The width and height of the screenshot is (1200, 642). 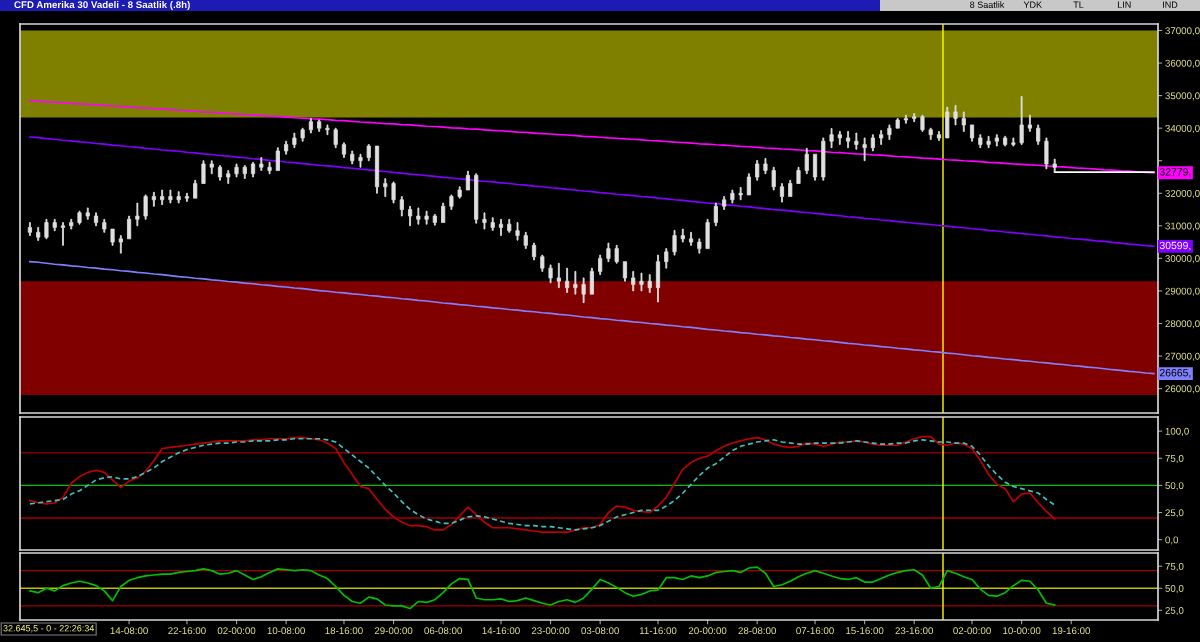 I want to click on x-tick-label: 15-16:00, so click(x=865, y=631).